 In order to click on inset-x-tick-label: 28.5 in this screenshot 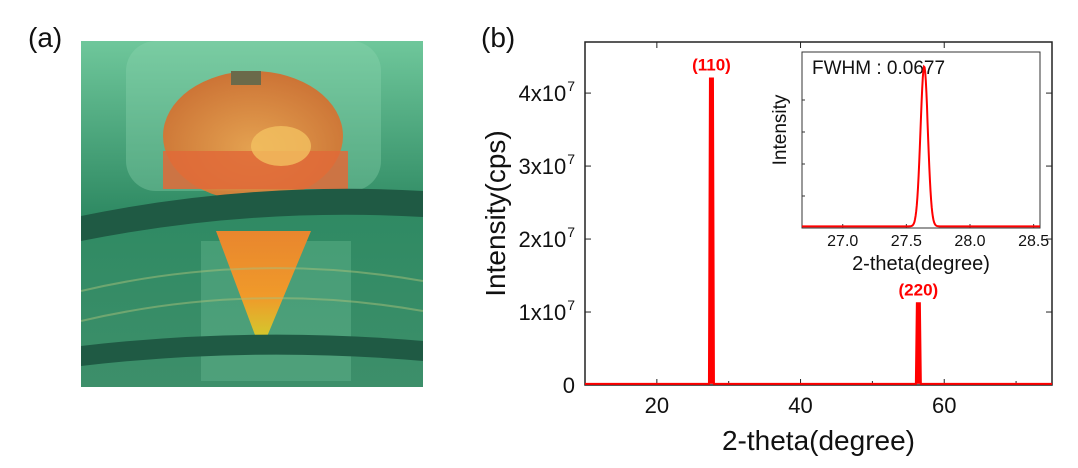, I will do `click(1033, 241)`.